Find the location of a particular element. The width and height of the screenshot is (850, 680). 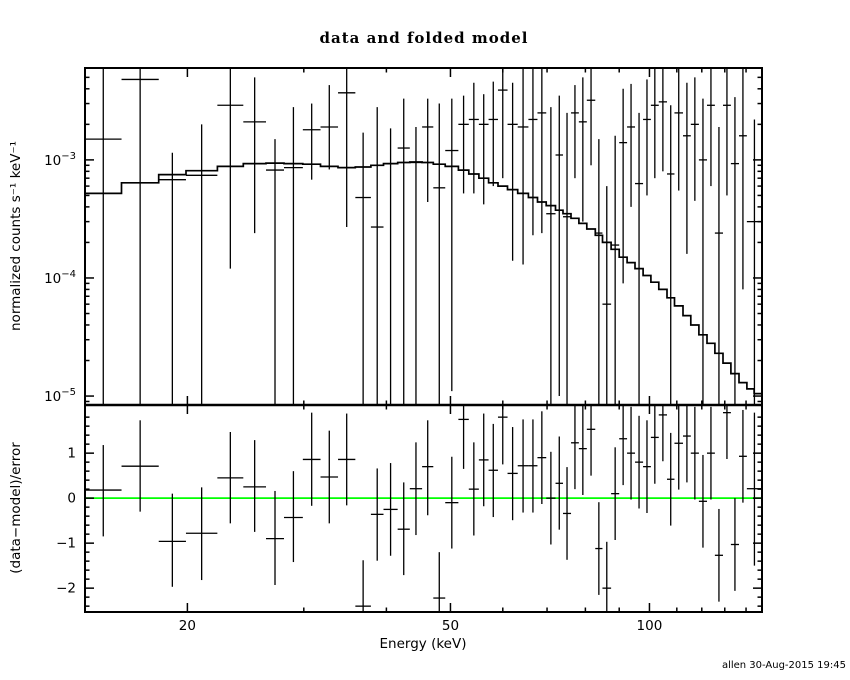

y-tick-label: −2 is located at coordinates (66, 589).